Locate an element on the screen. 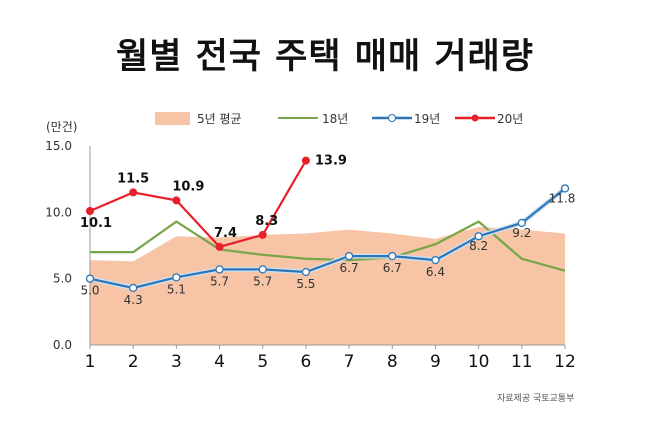  data-label-19: 4.3 is located at coordinates (133, 300).